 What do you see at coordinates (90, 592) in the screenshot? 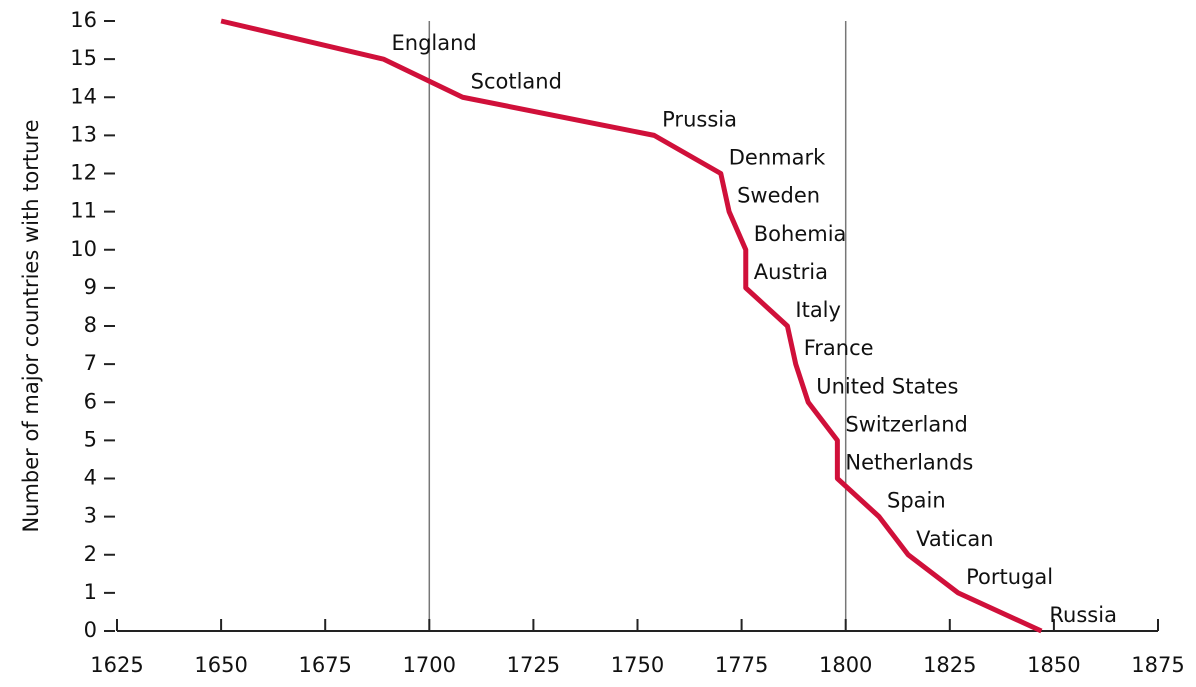
I see `y-tick-label: 1` at bounding box center [90, 592].